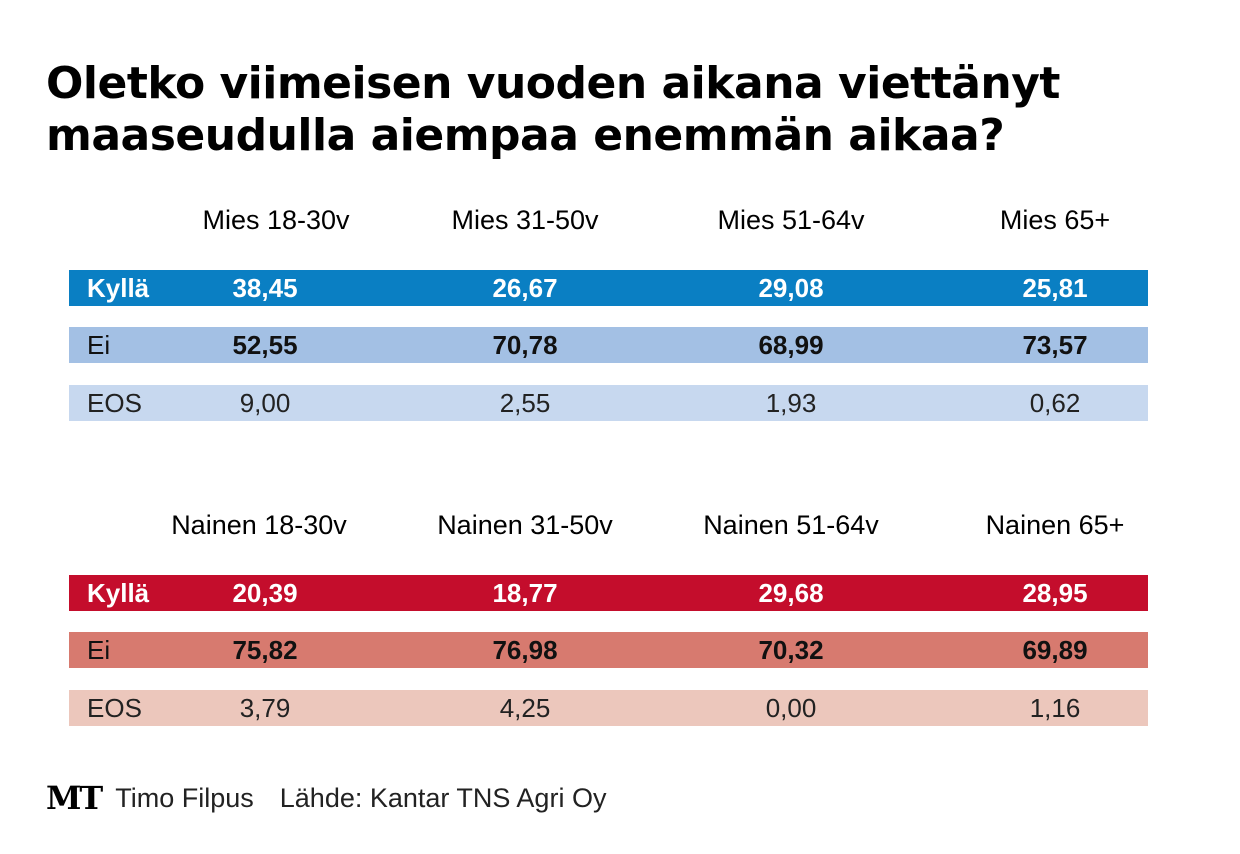 The width and height of the screenshot is (1240, 854). What do you see at coordinates (791, 288) in the screenshot?
I see `value-cell: 29,08` at bounding box center [791, 288].